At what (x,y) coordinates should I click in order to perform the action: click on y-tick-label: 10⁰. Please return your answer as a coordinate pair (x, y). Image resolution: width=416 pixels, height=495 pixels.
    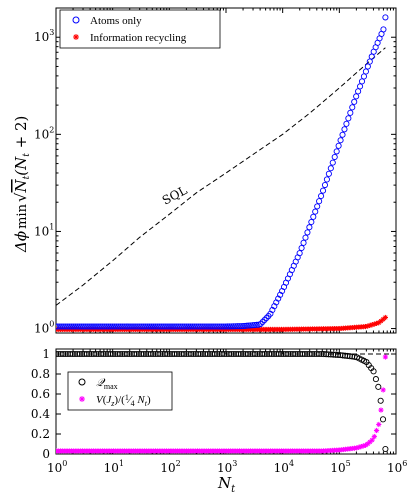
    Looking at the image, I should click on (44, 328).